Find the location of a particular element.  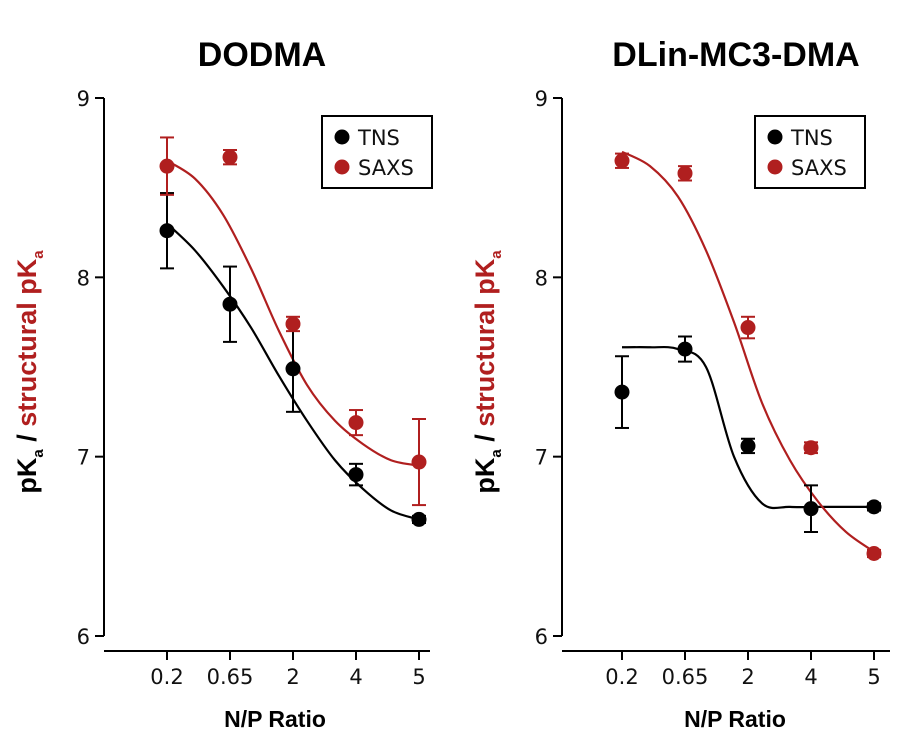

fit-curves is located at coordinates (748, 351).